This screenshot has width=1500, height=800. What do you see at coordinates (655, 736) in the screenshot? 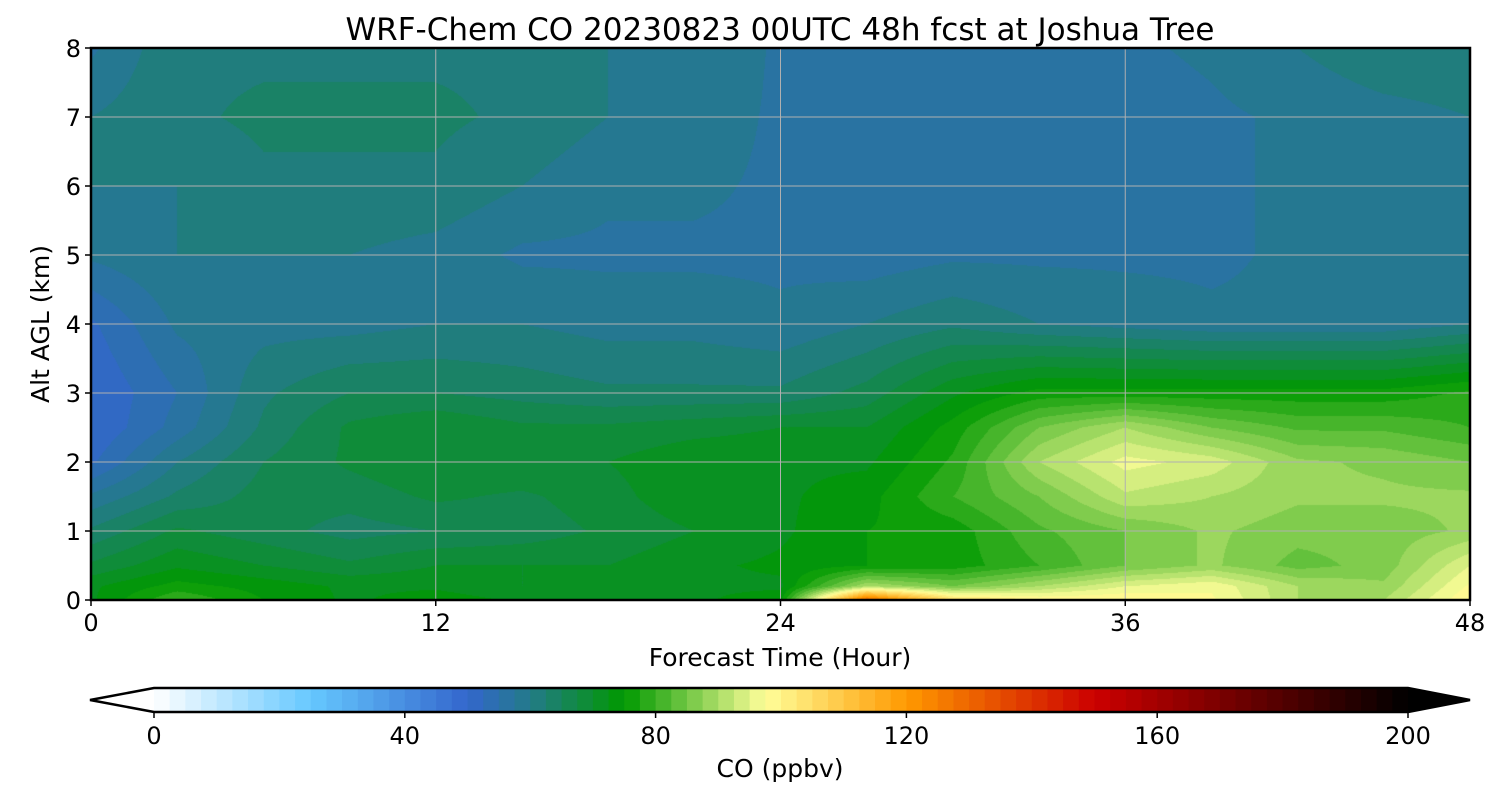
I see `colorbar-tick-label: 80` at bounding box center [655, 736].